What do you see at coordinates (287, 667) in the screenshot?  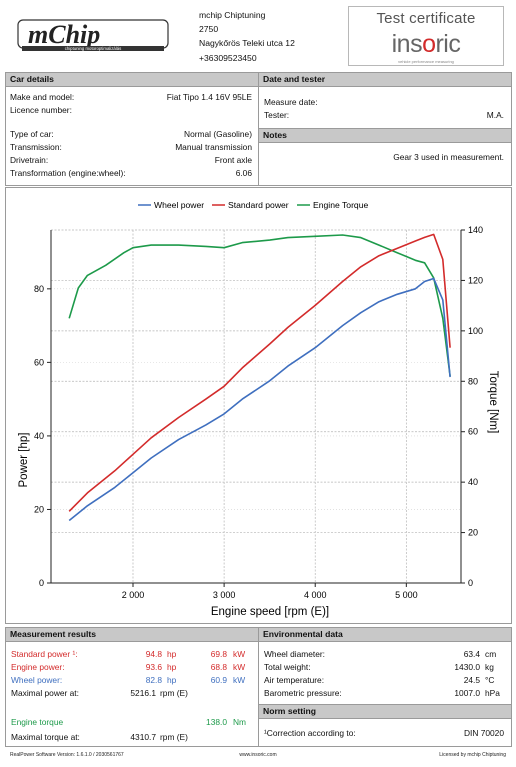 I see `total-weight-label: Total weight:` at bounding box center [287, 667].